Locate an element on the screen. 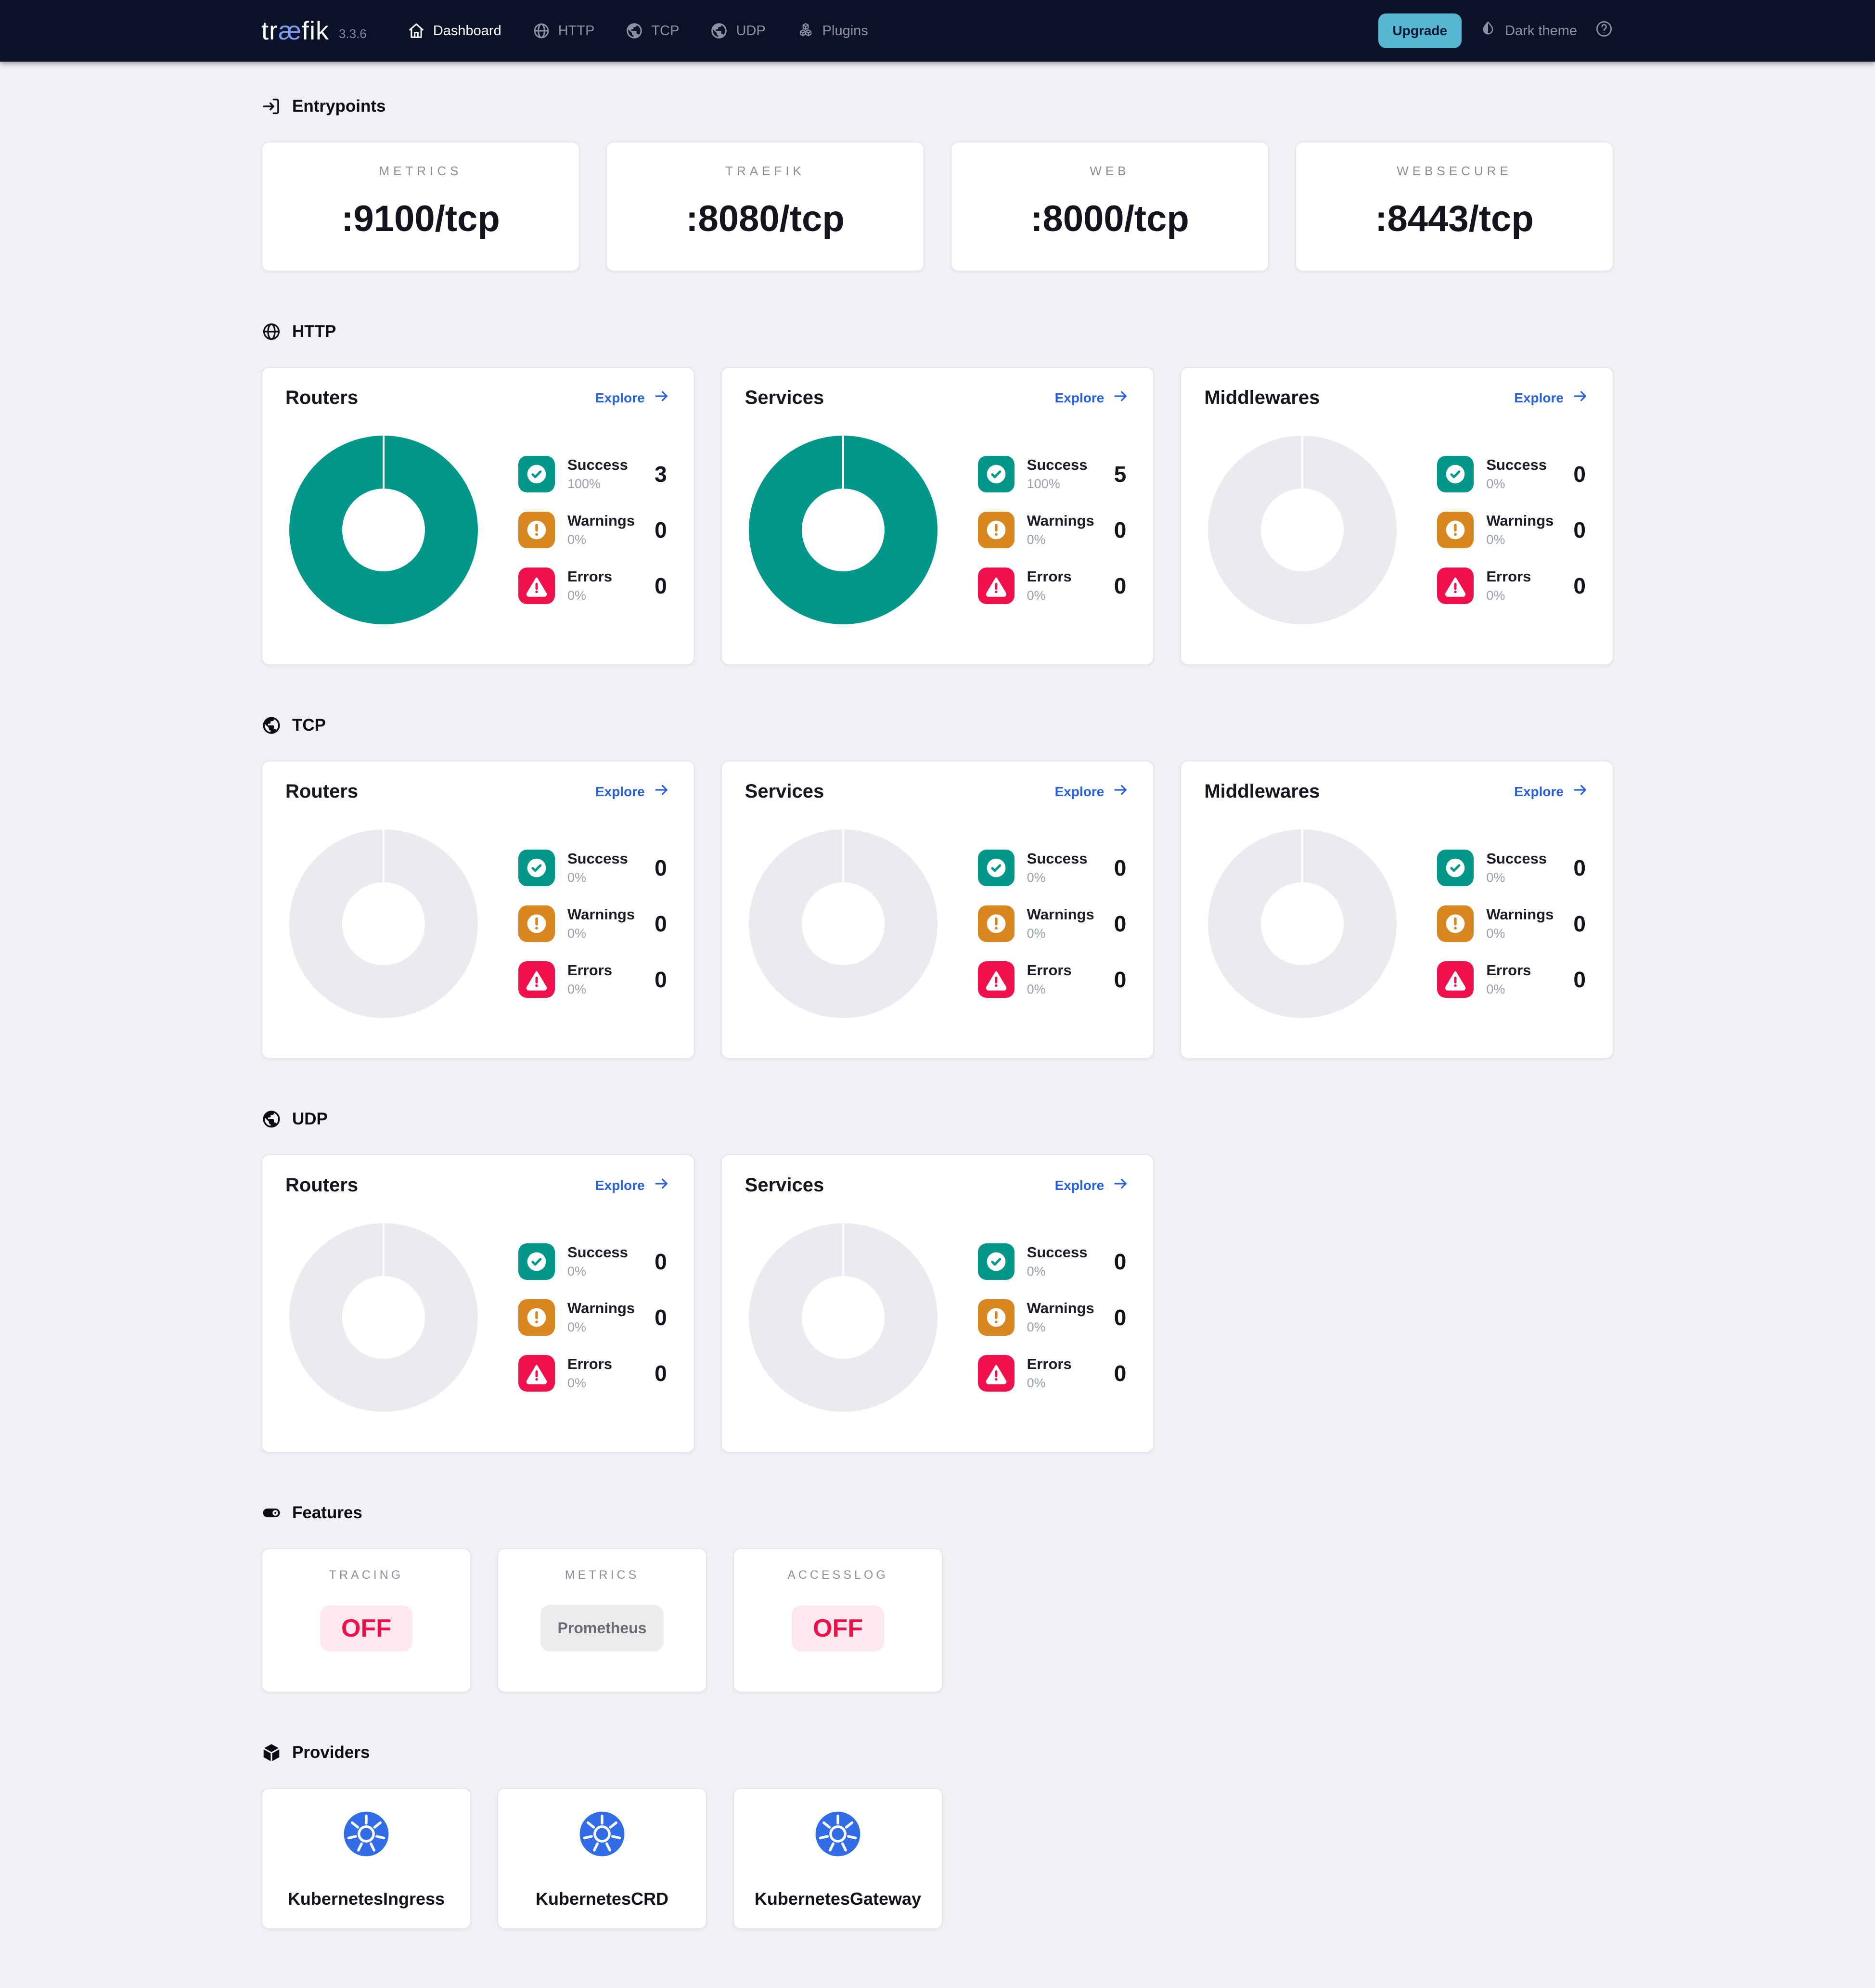 This screenshot has width=1875, height=1988. feature-status-badge: OFF is located at coordinates (838, 1629).